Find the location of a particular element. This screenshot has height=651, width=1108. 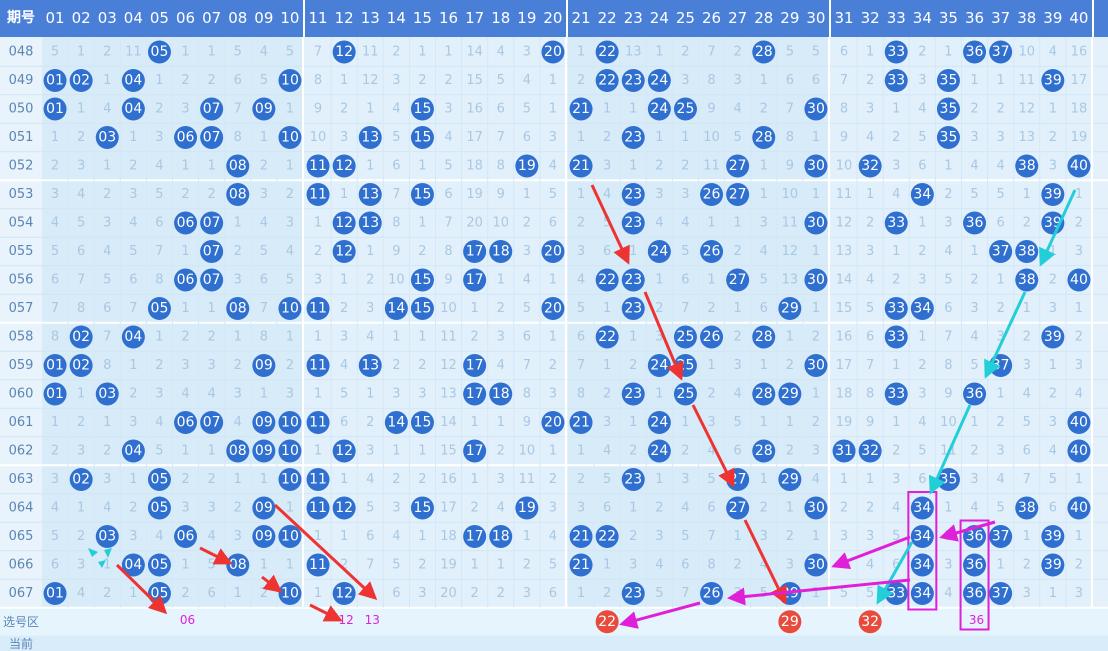

column-label: 37 is located at coordinates (1000, 18).